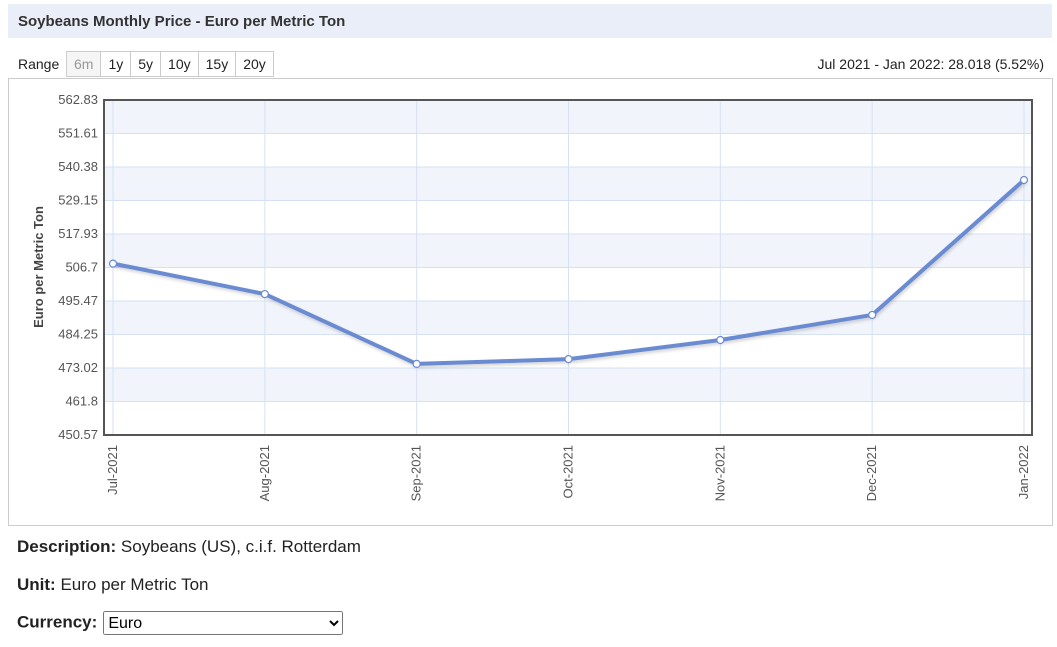 This screenshot has height=647, width=1057. What do you see at coordinates (78, 166) in the screenshot?
I see `y-tick-label: 540.38` at bounding box center [78, 166].